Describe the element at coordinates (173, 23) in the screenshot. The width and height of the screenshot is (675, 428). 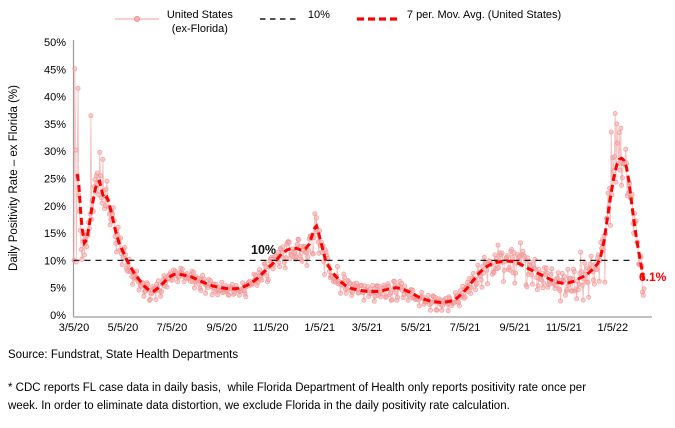
I see `legend-item-united-states: United States (ex-Florida)` at that location.